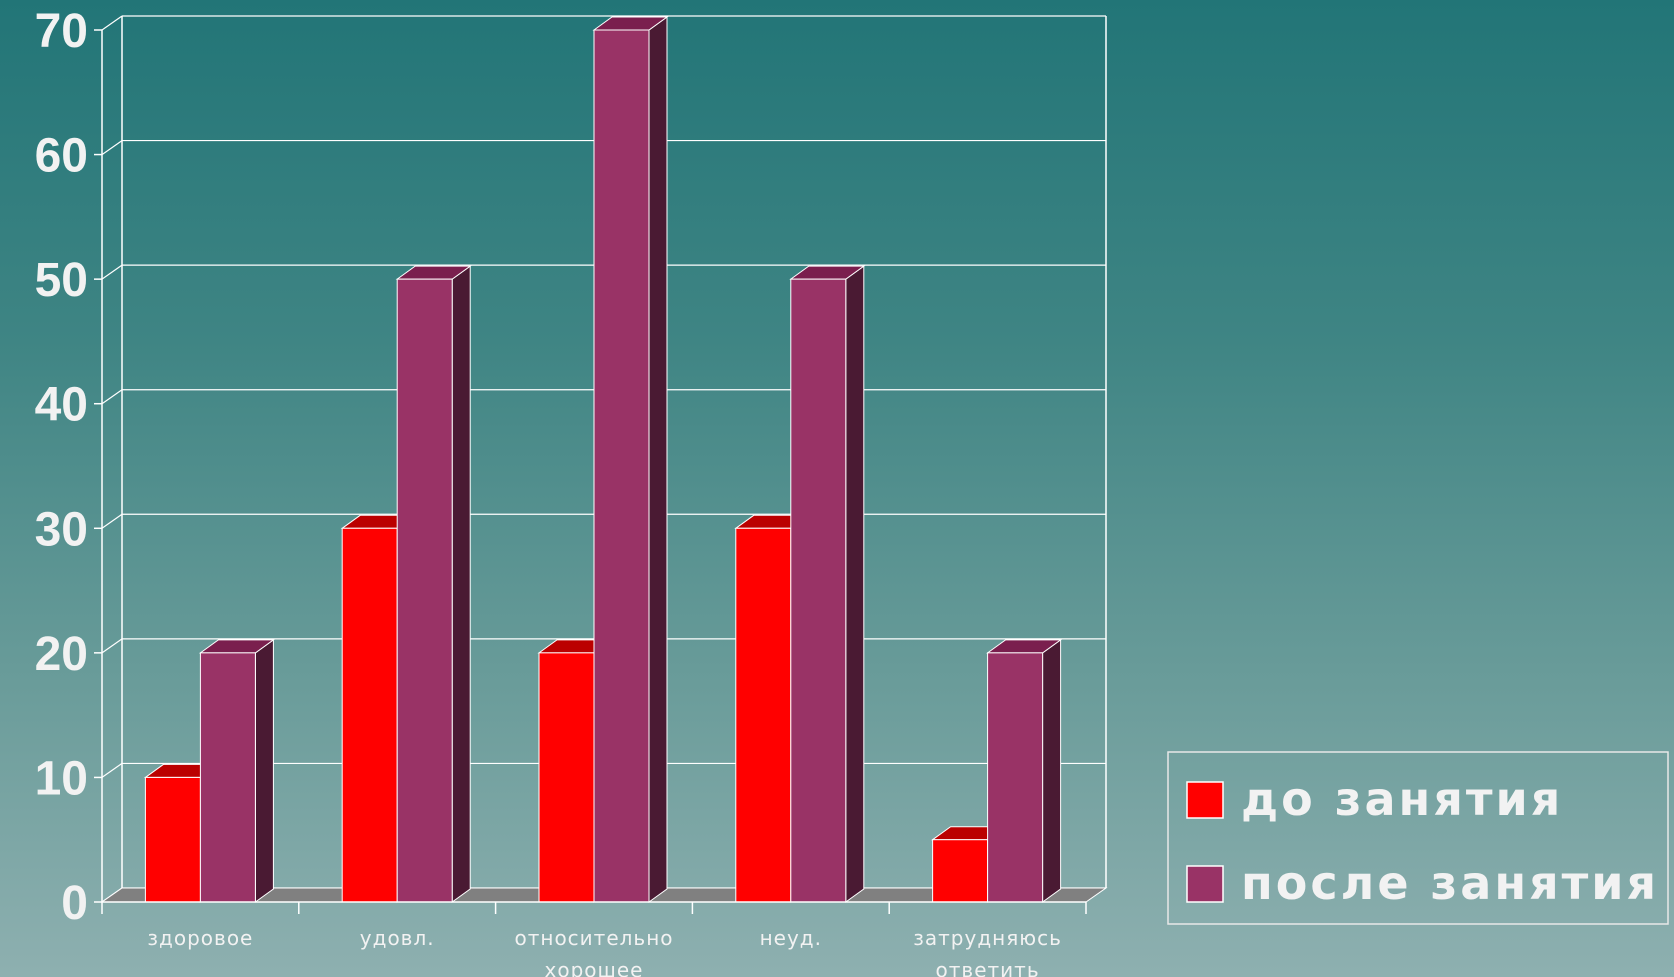 The width and height of the screenshot is (1674, 977). Describe the element at coordinates (397, 938) in the screenshot. I see `x-tick-label: удовл.` at that location.